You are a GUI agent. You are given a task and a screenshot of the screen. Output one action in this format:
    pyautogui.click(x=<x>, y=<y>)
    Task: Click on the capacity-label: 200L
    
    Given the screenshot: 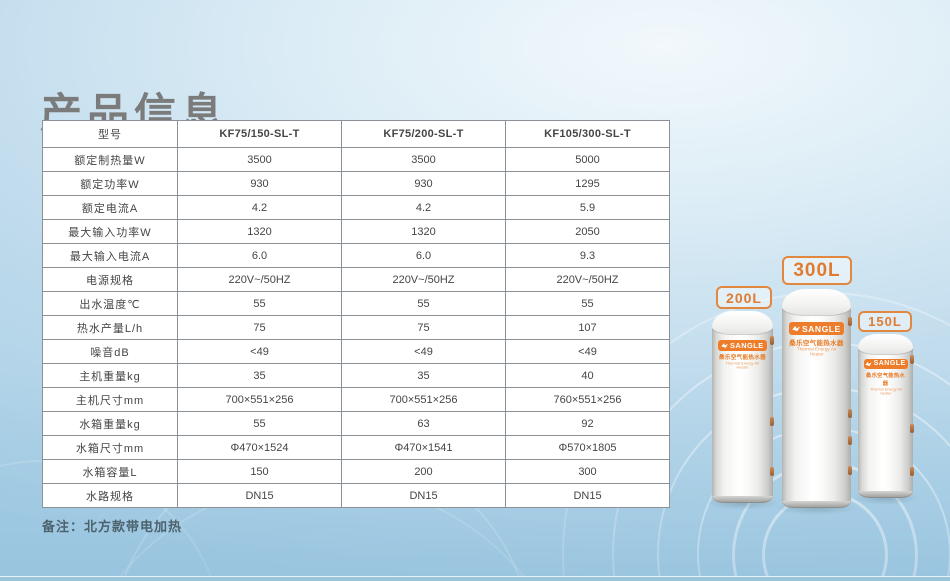 What is the action you would take?
    pyautogui.click(x=744, y=297)
    